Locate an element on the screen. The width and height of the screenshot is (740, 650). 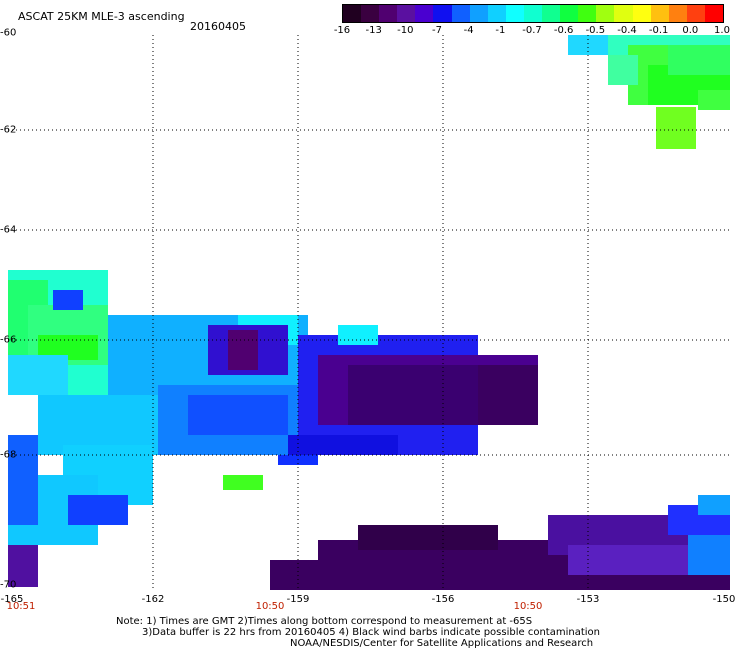
x-tick-label: -162 is located at coordinates (153, 599).